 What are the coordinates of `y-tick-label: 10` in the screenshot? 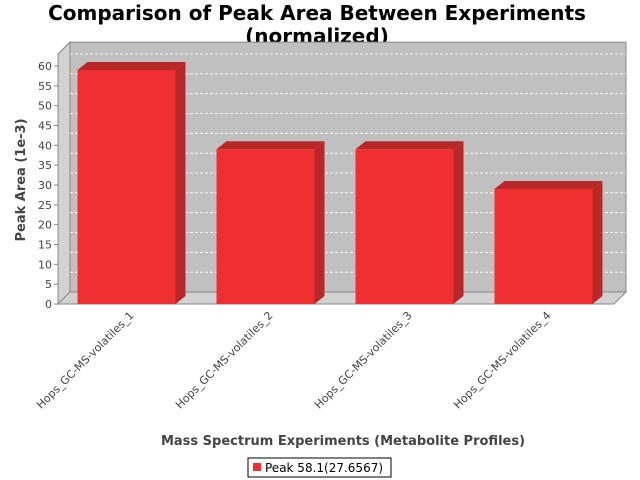 It's located at (45, 264).